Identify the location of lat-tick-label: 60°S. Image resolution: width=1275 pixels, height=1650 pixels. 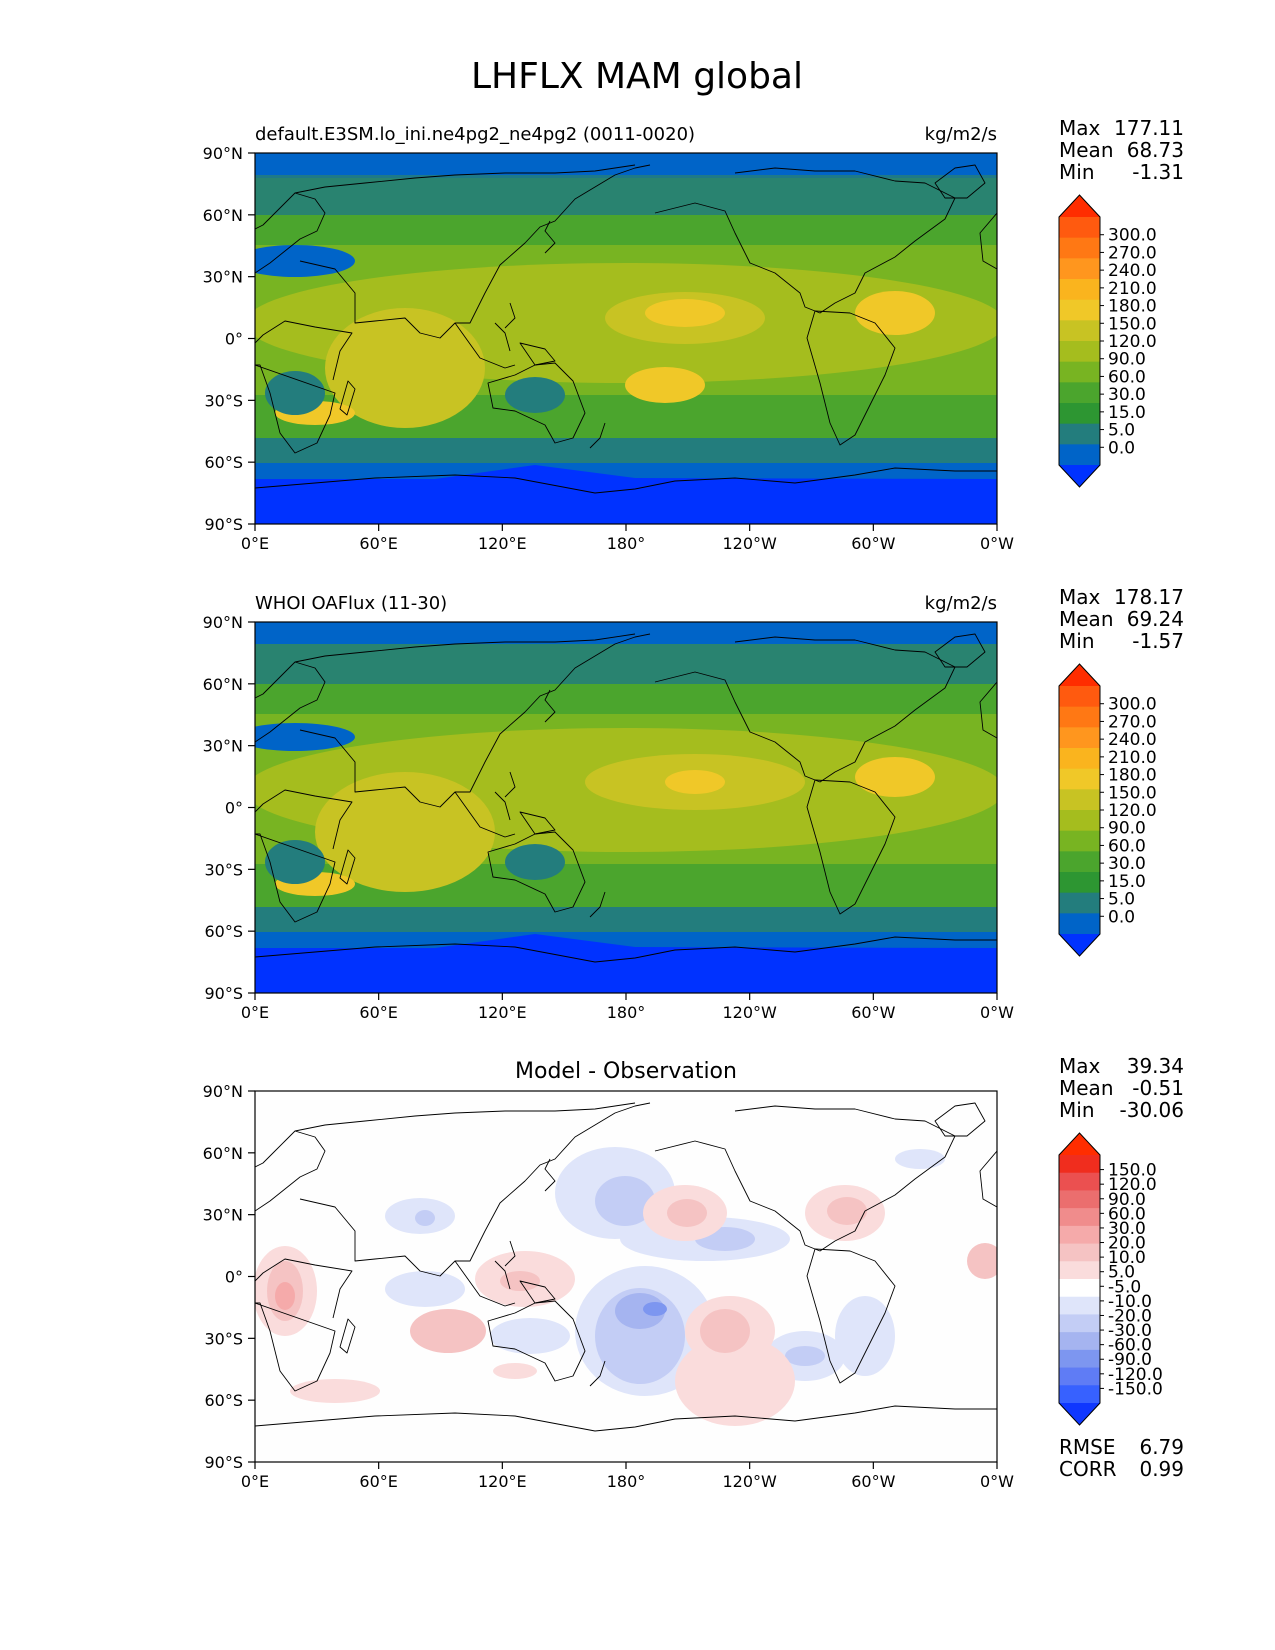
(223, 462).